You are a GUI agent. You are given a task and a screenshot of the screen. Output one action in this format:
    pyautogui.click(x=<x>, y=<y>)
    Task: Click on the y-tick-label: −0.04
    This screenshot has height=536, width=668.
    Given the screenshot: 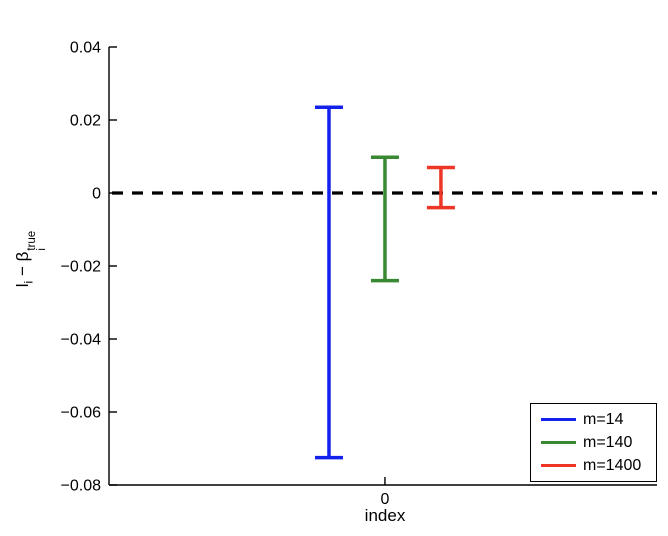 What is the action you would take?
    pyautogui.click(x=81, y=340)
    